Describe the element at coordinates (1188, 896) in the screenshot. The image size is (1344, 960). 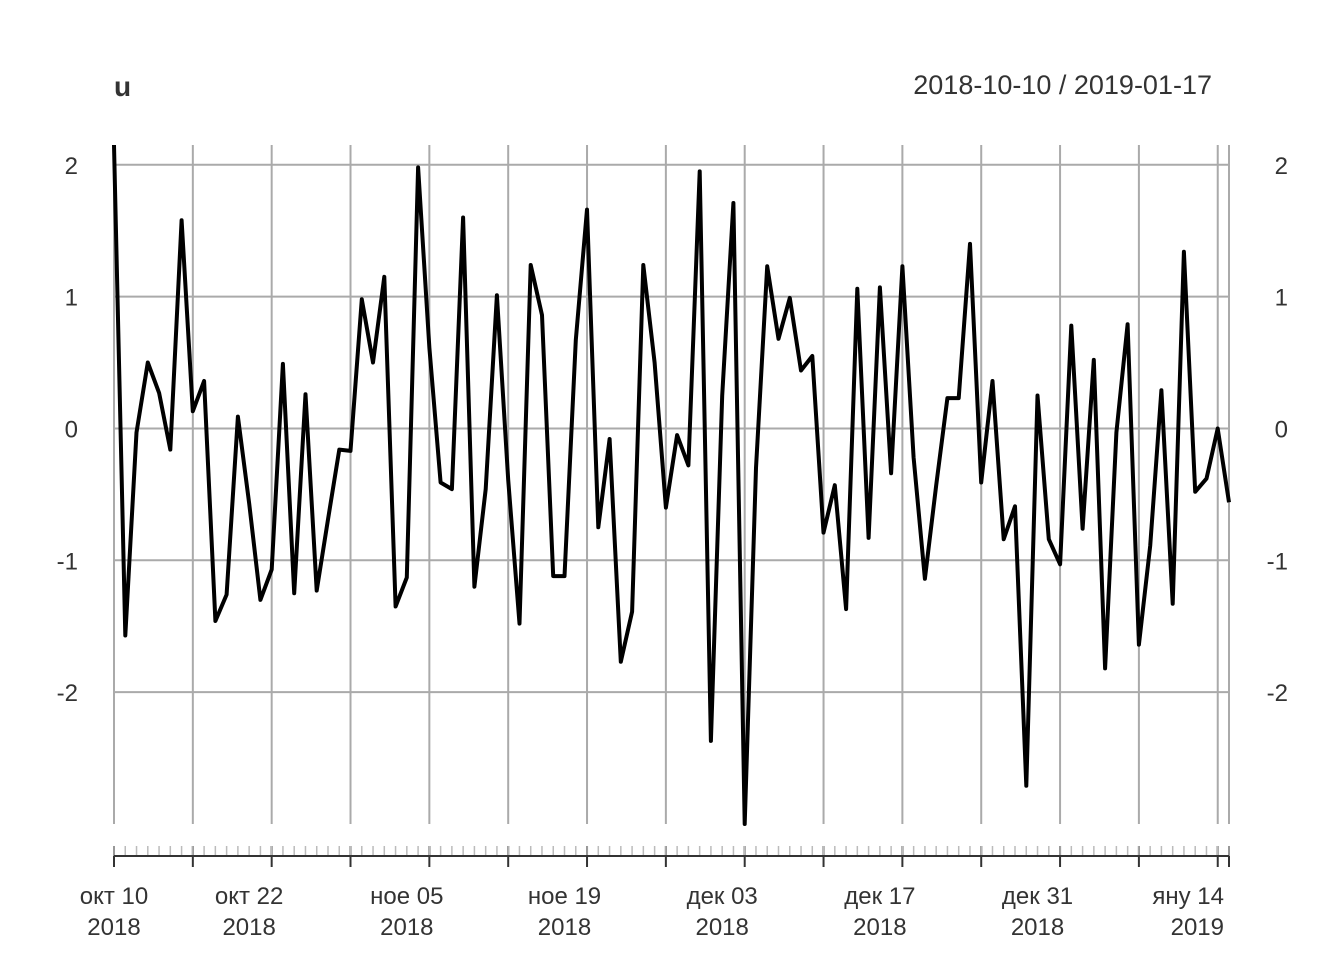
I see `x-tick-label-date: яну 14` at that location.